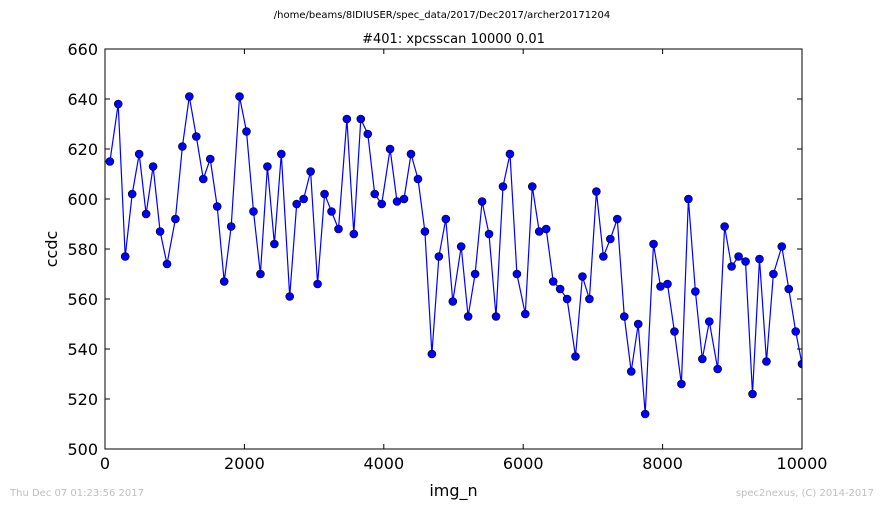  What do you see at coordinates (82, 299) in the screenshot?
I see `y-tick-label: 560` at bounding box center [82, 299].